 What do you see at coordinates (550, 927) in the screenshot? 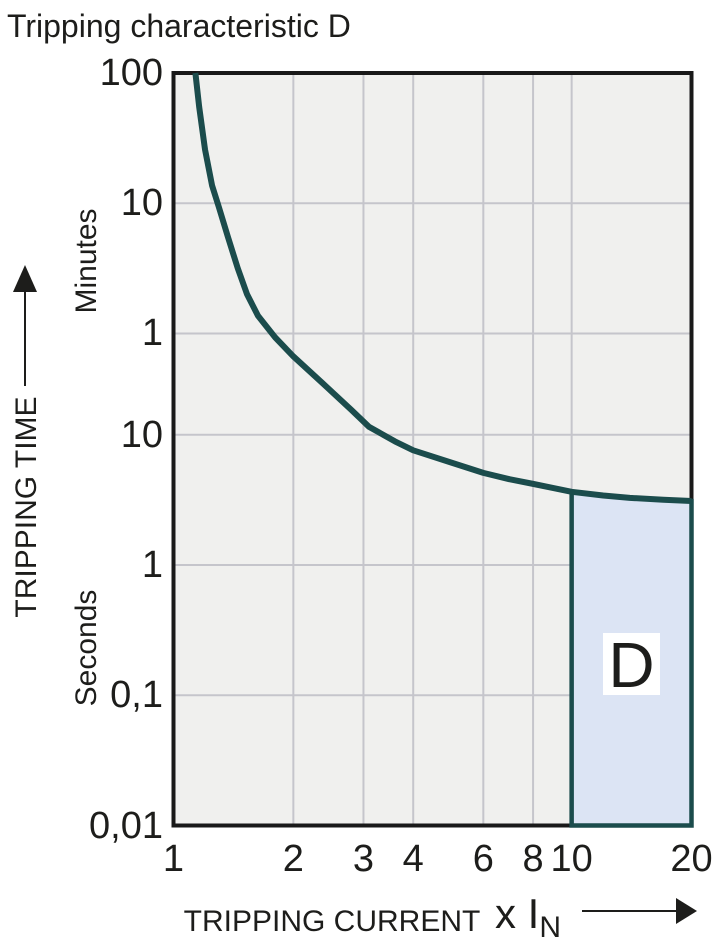
I see `x-axis-unit-subscript: N` at bounding box center [550, 927].